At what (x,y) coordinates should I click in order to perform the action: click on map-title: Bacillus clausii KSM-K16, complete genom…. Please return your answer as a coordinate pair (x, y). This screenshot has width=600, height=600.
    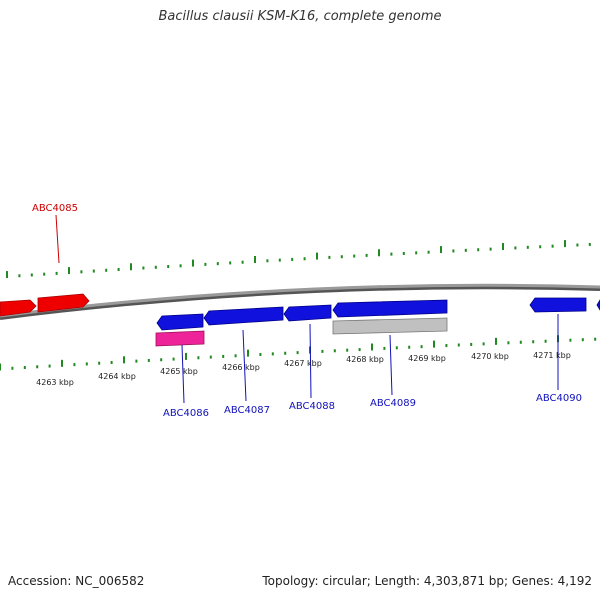
    Looking at the image, I should click on (300, 16).